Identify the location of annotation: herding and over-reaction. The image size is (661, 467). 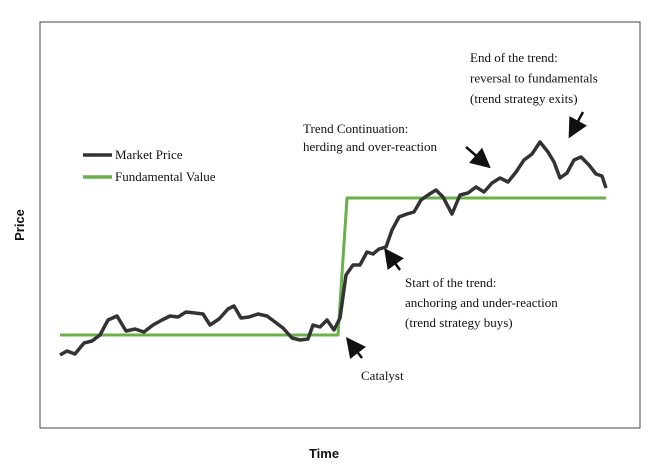
(370, 146).